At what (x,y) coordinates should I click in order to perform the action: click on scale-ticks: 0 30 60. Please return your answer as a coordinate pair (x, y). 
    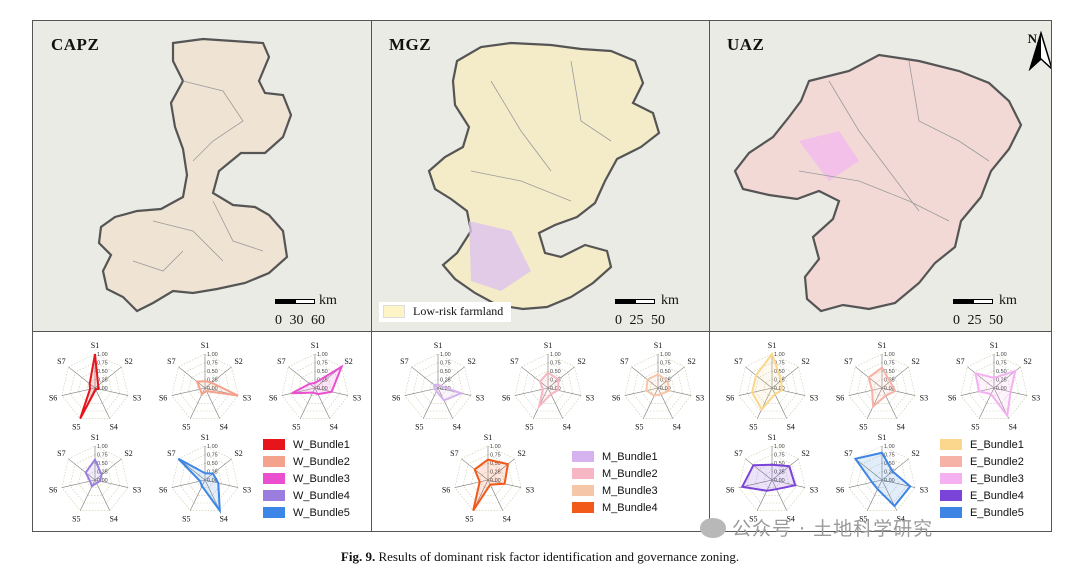
    Looking at the image, I should click on (300, 320).